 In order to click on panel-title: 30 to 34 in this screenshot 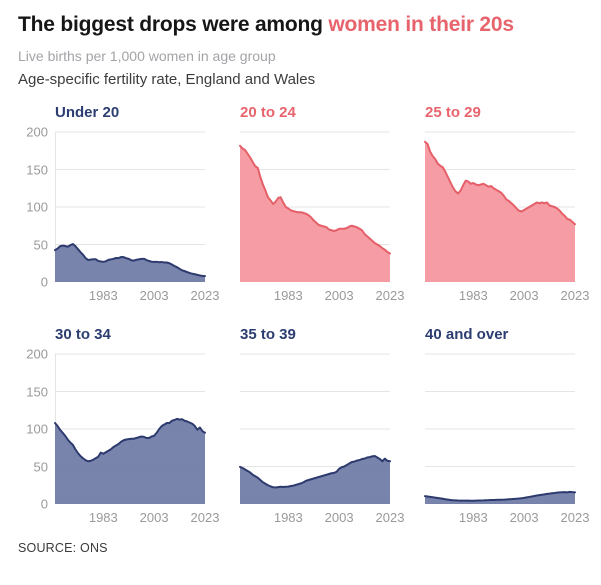, I will do `click(83, 335)`.